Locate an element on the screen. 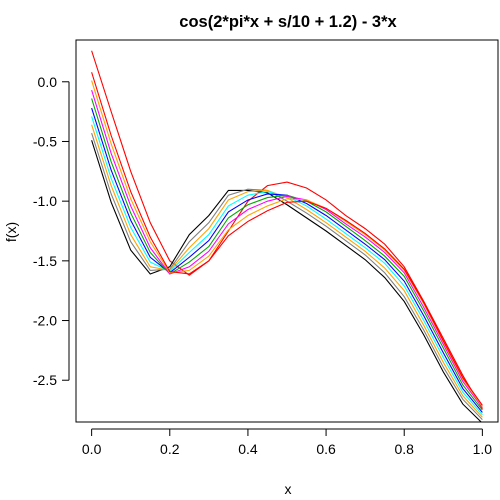 This screenshot has width=500, height=500. x-tick-label: 0.2 is located at coordinates (170, 449).